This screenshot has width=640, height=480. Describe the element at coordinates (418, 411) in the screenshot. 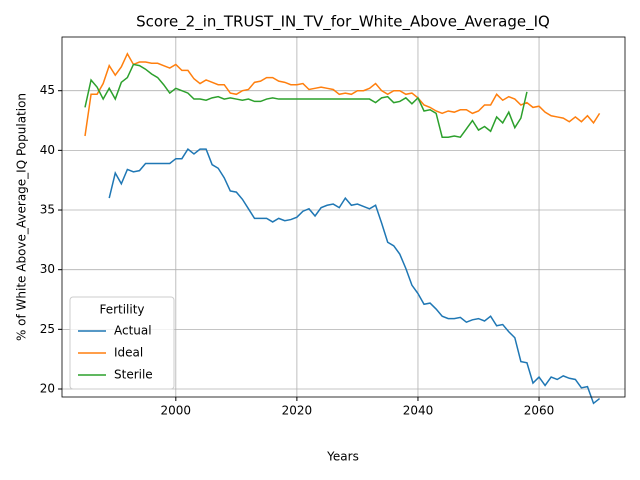

I see `x-tick-label: 2040` at that location.